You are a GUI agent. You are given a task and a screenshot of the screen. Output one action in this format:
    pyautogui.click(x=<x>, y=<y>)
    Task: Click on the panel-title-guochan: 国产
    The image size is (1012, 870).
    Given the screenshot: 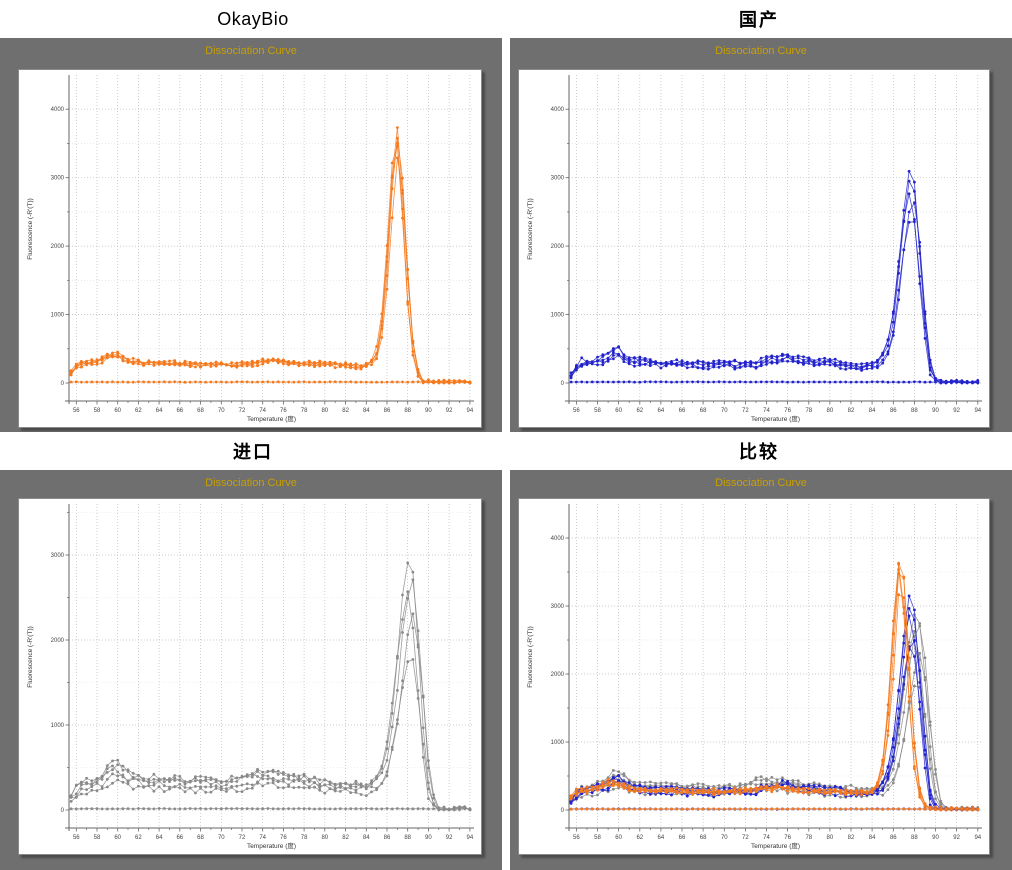 What is the action you would take?
    pyautogui.click(x=759, y=19)
    